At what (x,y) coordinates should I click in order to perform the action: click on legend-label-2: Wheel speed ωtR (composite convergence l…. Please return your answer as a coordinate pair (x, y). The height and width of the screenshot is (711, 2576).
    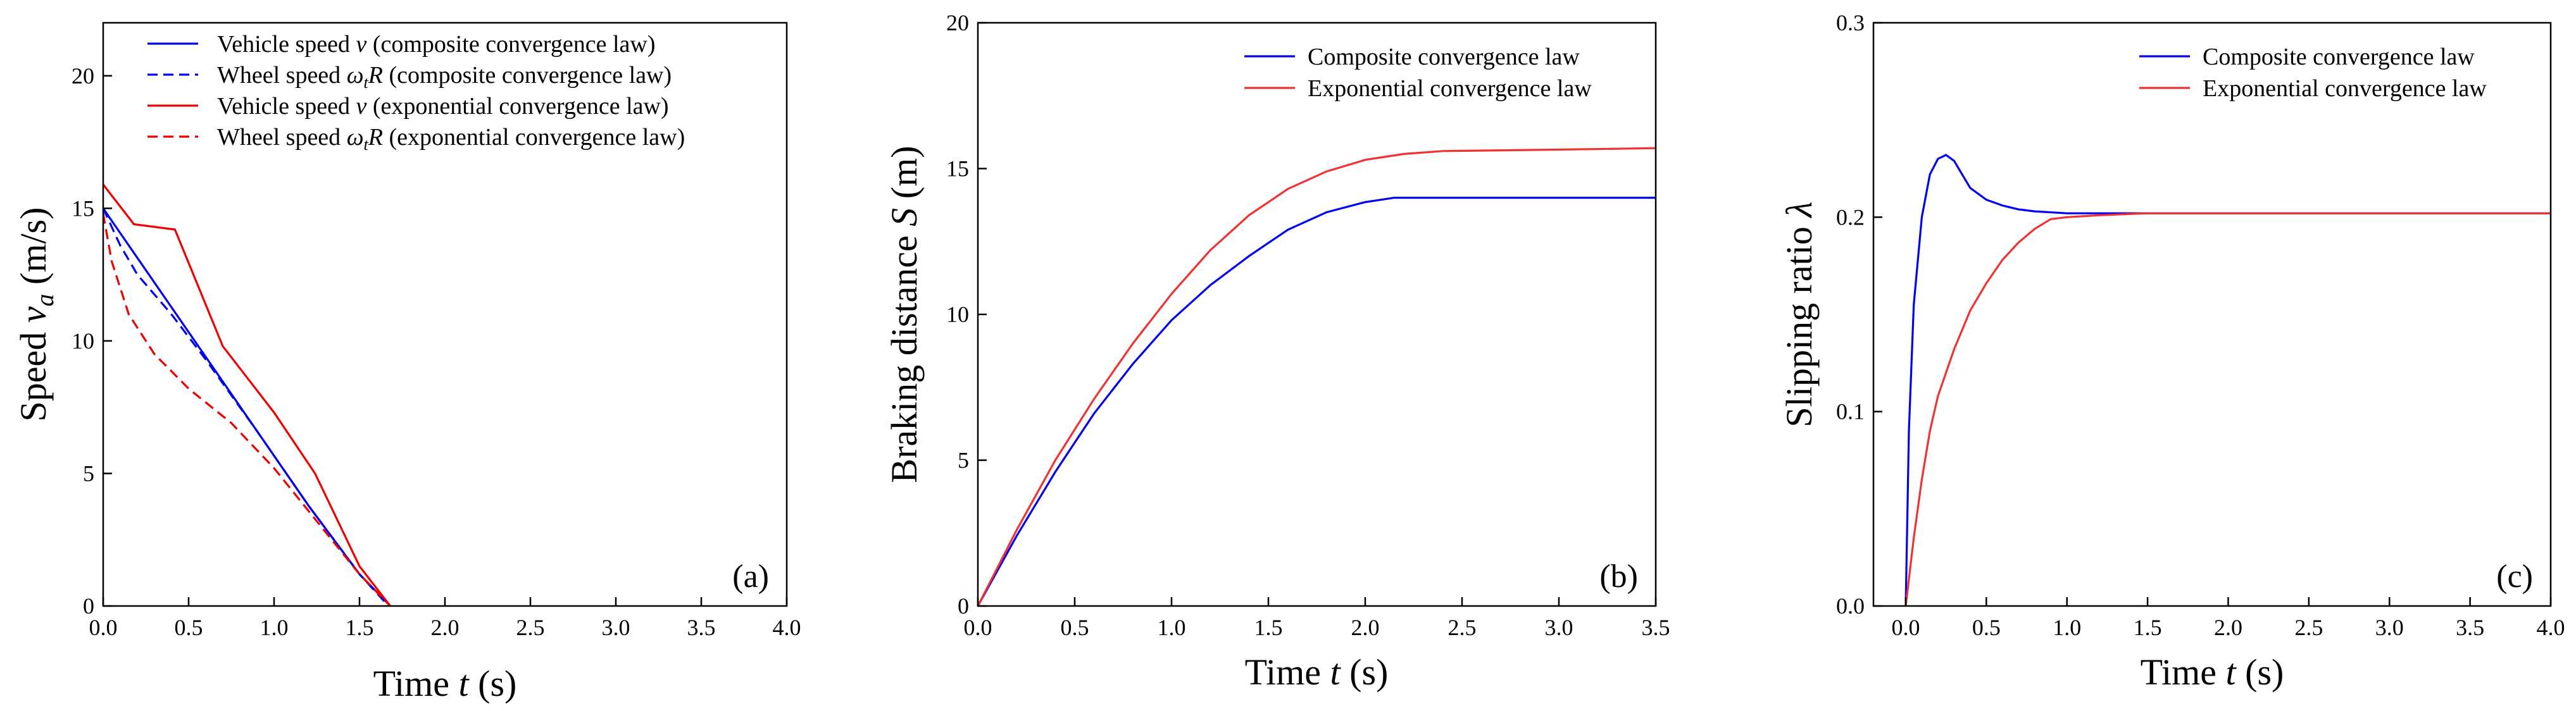
    Looking at the image, I should click on (445, 77).